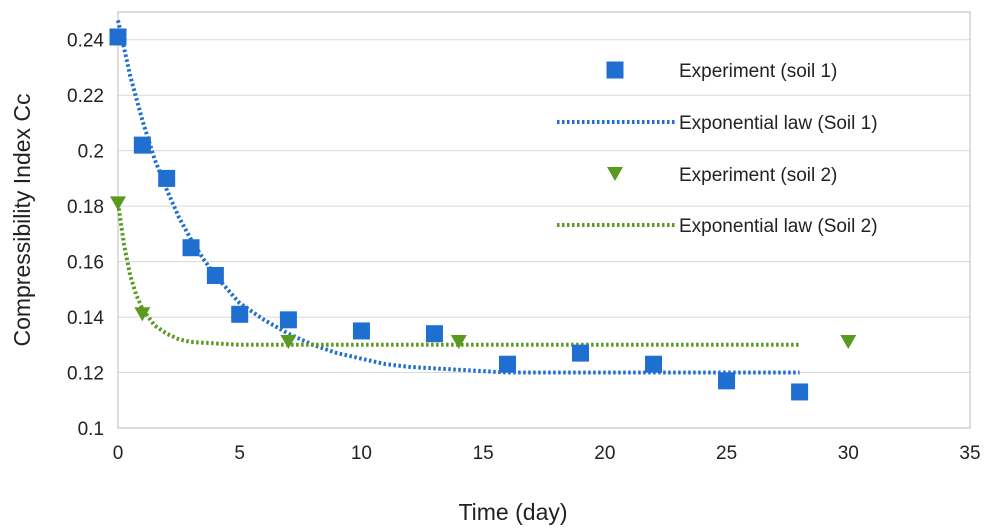 Image resolution: width=988 pixels, height=528 pixels. What do you see at coordinates (778, 123) in the screenshot?
I see `legend-label: Exponential law (Soil 1)` at bounding box center [778, 123].